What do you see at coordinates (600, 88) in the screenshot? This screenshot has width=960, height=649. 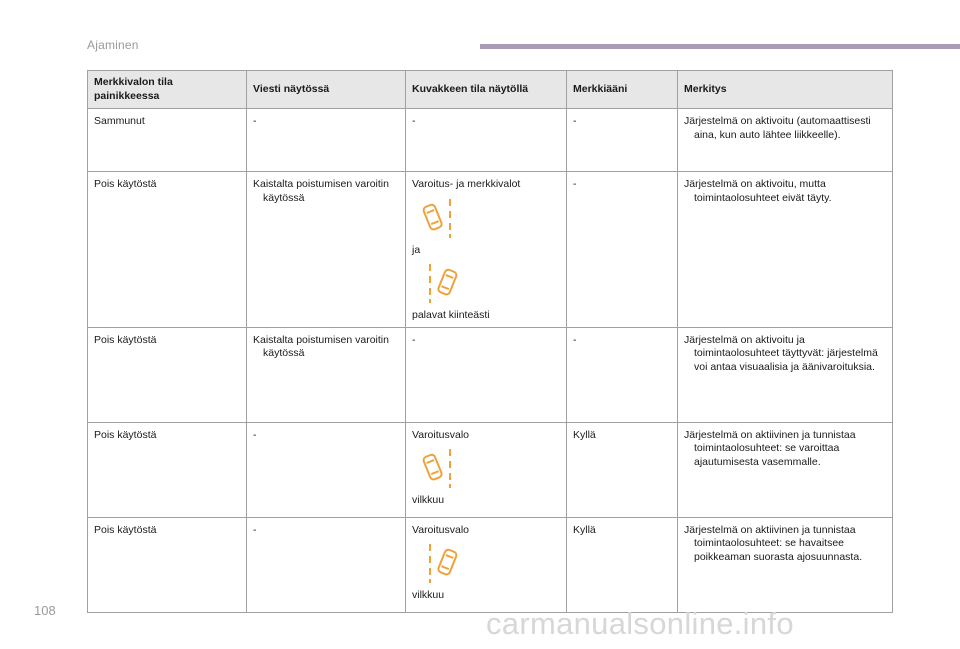 I see `column-header-label: Merkkiääni` at bounding box center [600, 88].